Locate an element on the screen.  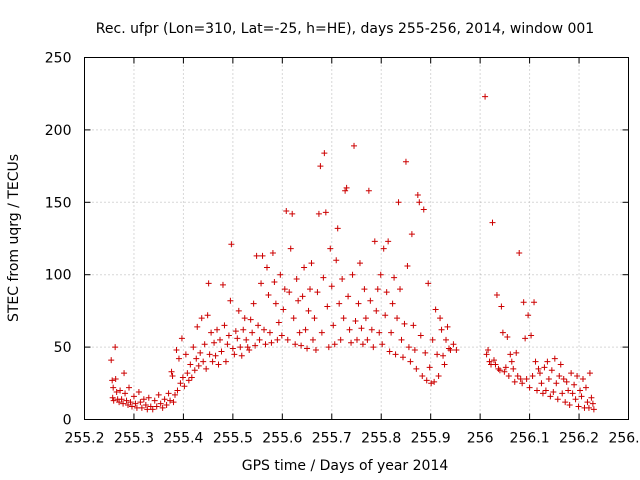
y-tick-label: 150 is located at coordinates (58, 203).